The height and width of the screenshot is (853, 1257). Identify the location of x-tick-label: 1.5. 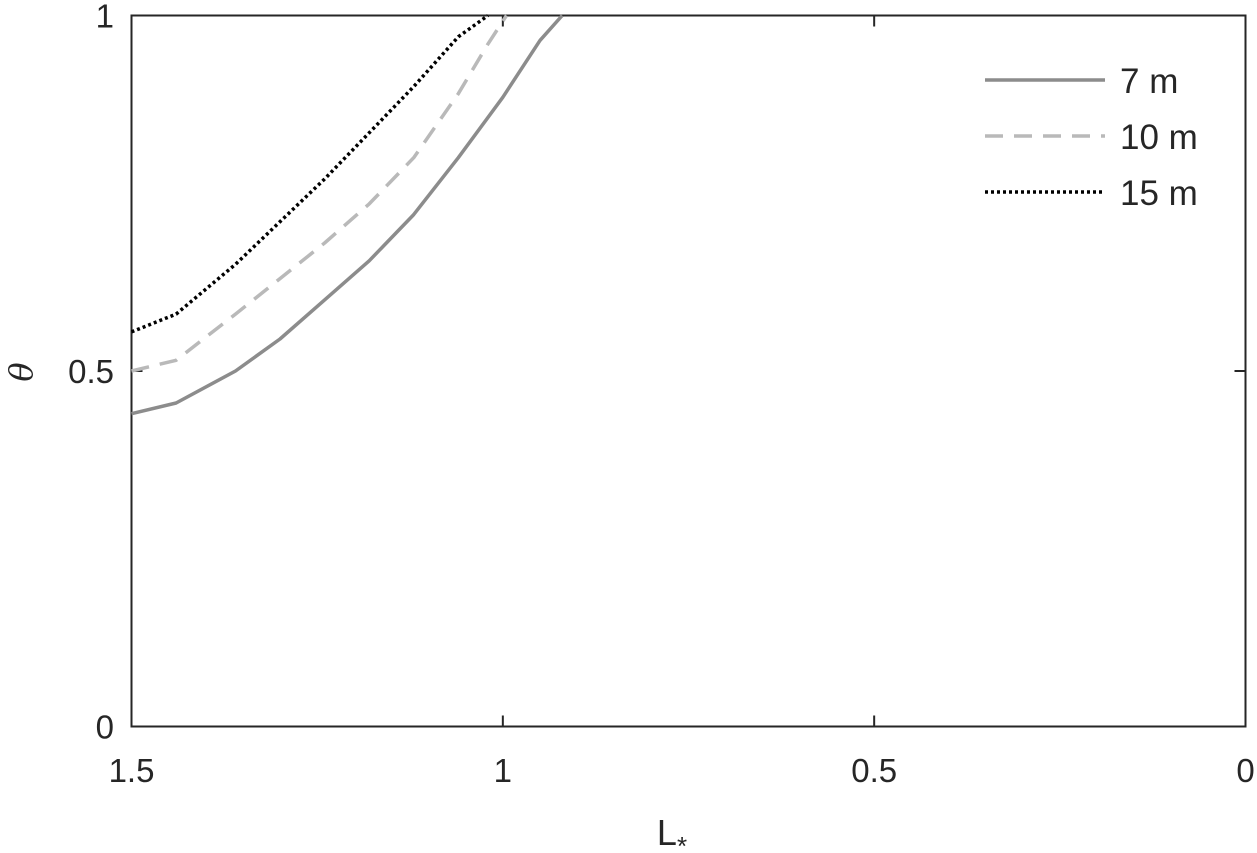
(132, 770).